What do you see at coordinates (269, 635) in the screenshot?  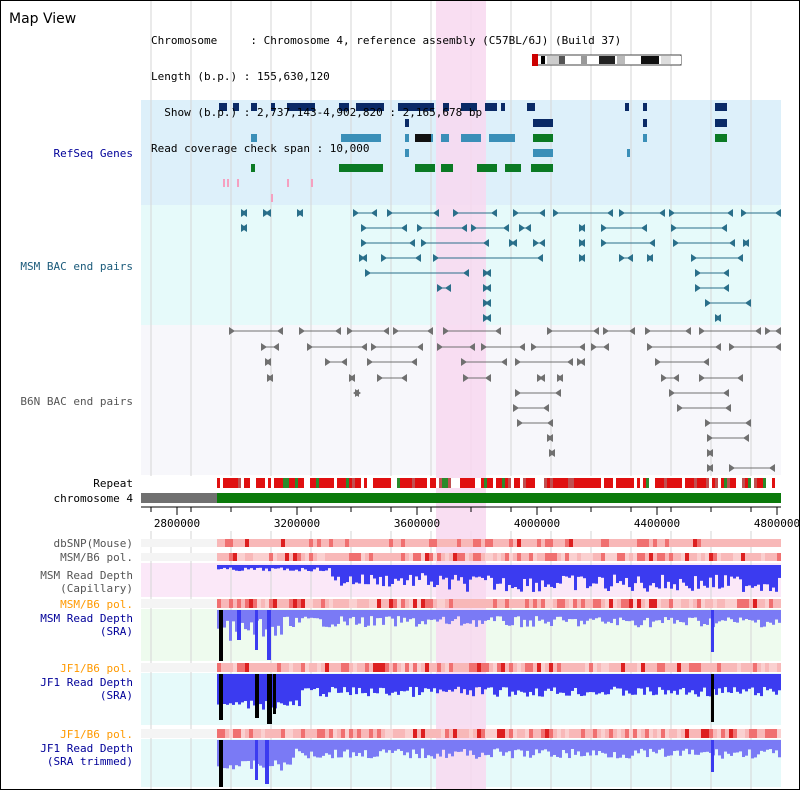 I see `read-depth-spike` at bounding box center [269, 635].